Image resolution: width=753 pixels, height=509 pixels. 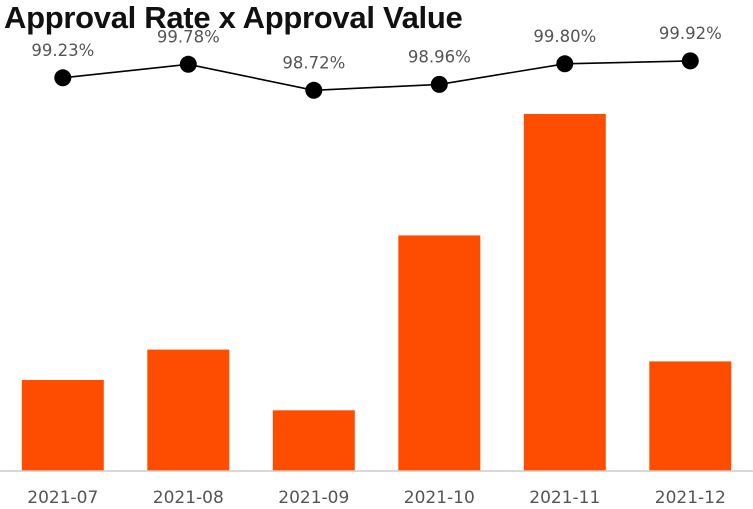 What do you see at coordinates (188, 498) in the screenshot?
I see `x-tick-label: 2021-08` at bounding box center [188, 498].